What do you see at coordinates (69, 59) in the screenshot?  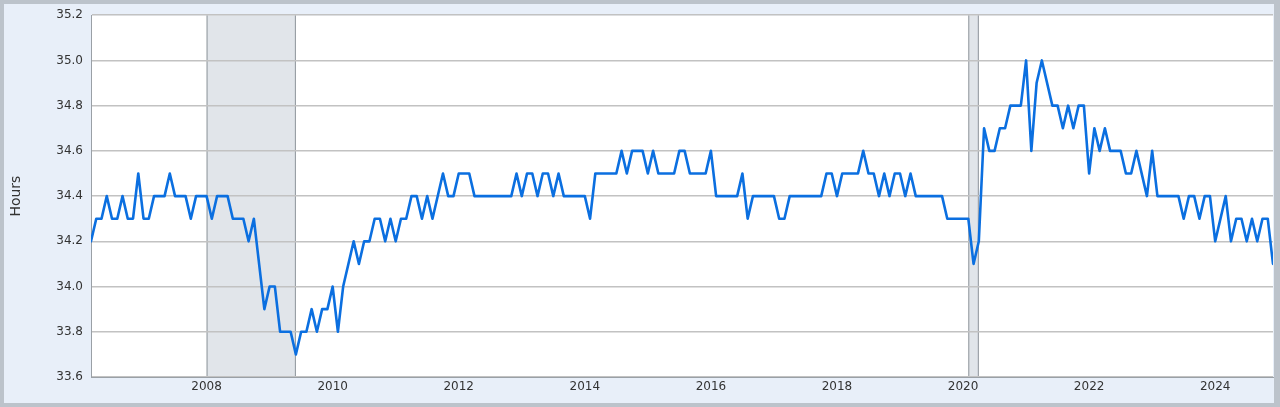 I see `y-tick-label: 35.0` at bounding box center [69, 59].